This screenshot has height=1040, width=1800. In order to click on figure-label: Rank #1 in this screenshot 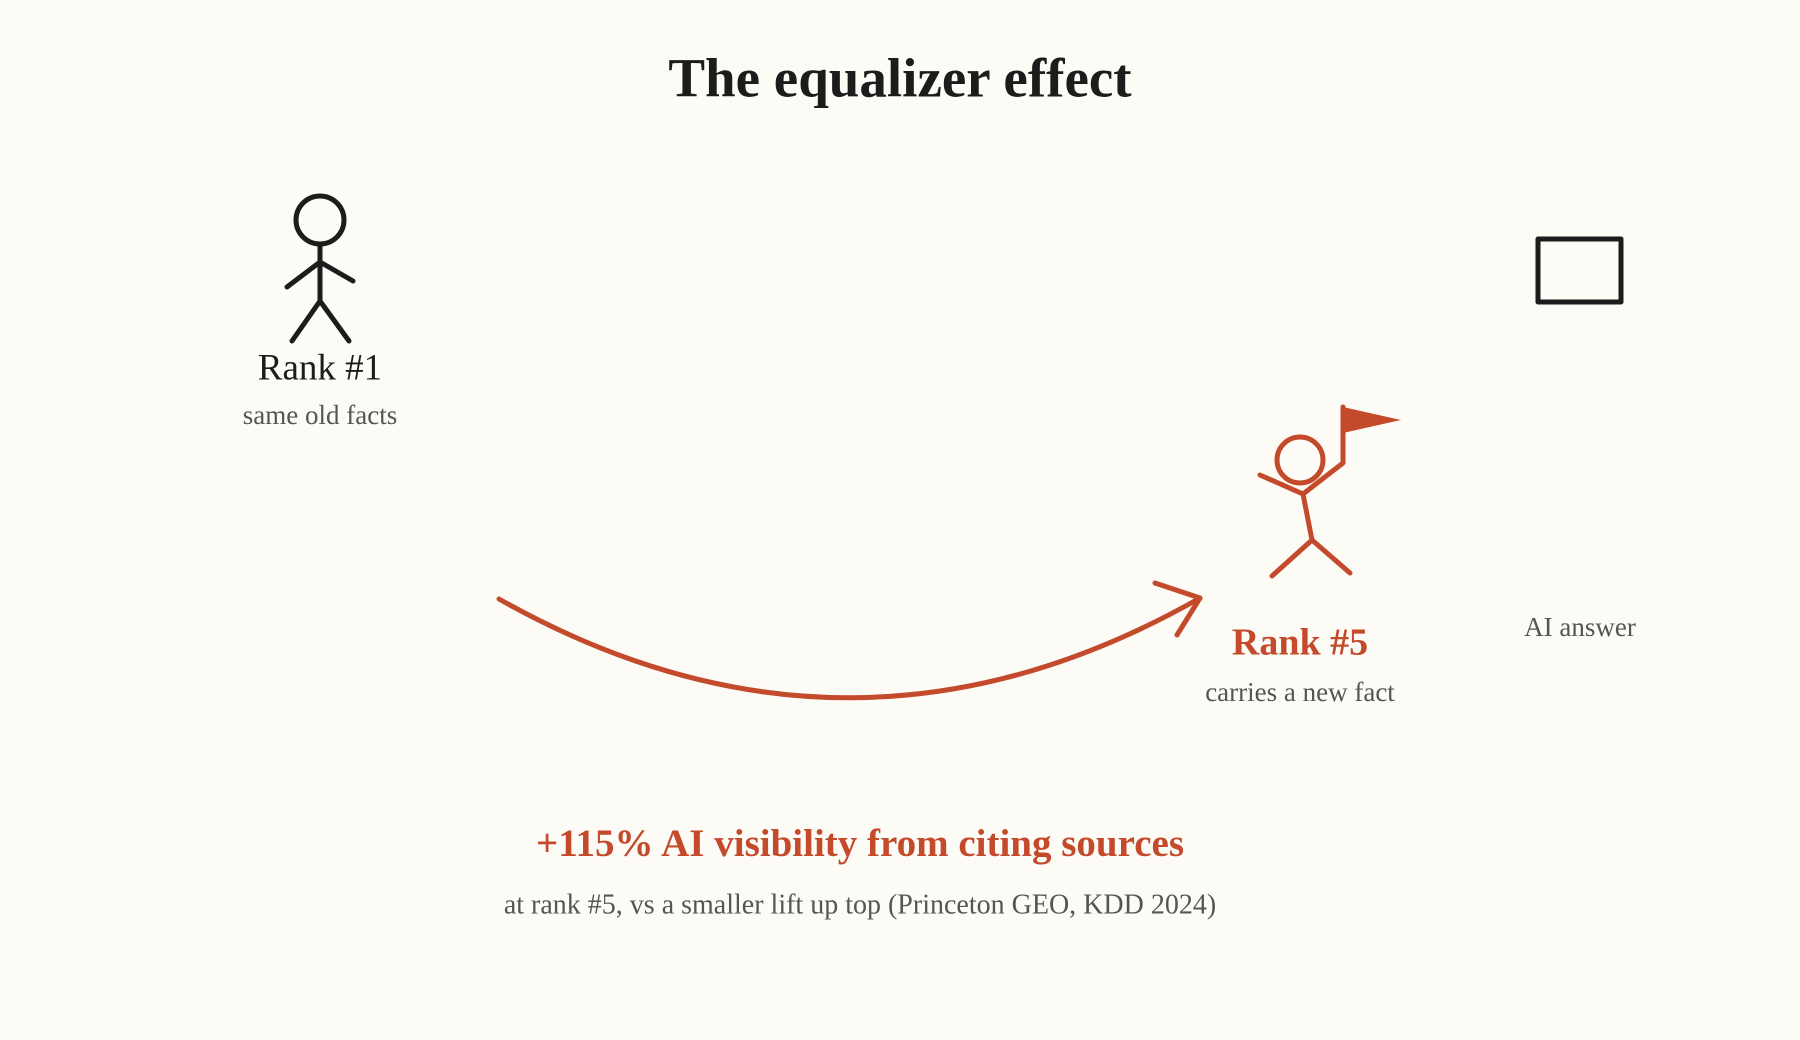, I will do `click(320, 367)`.